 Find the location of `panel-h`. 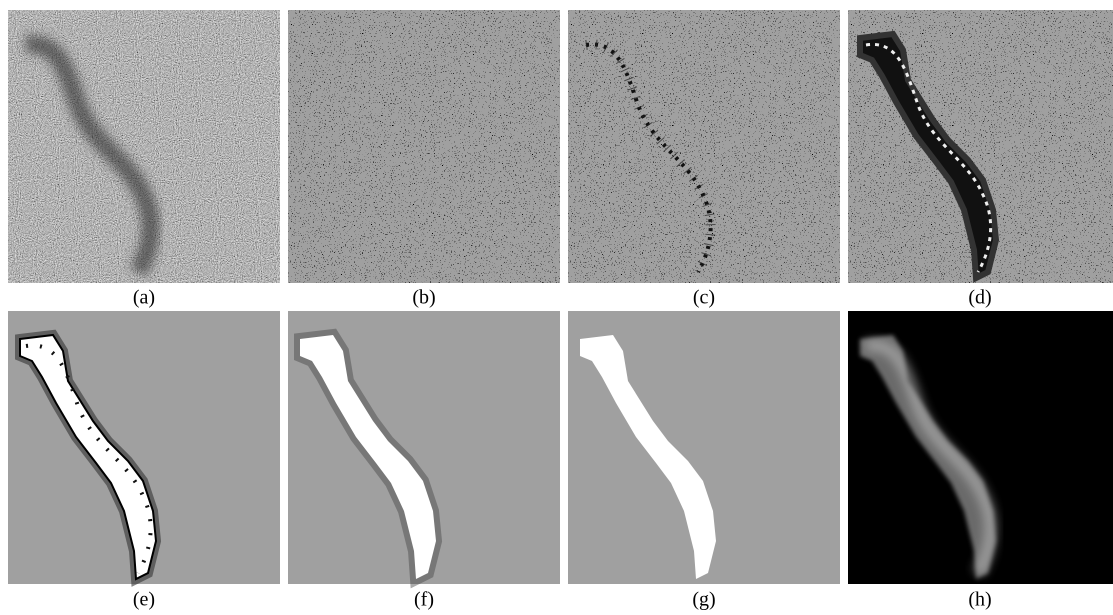

panel-h is located at coordinates (980, 447).